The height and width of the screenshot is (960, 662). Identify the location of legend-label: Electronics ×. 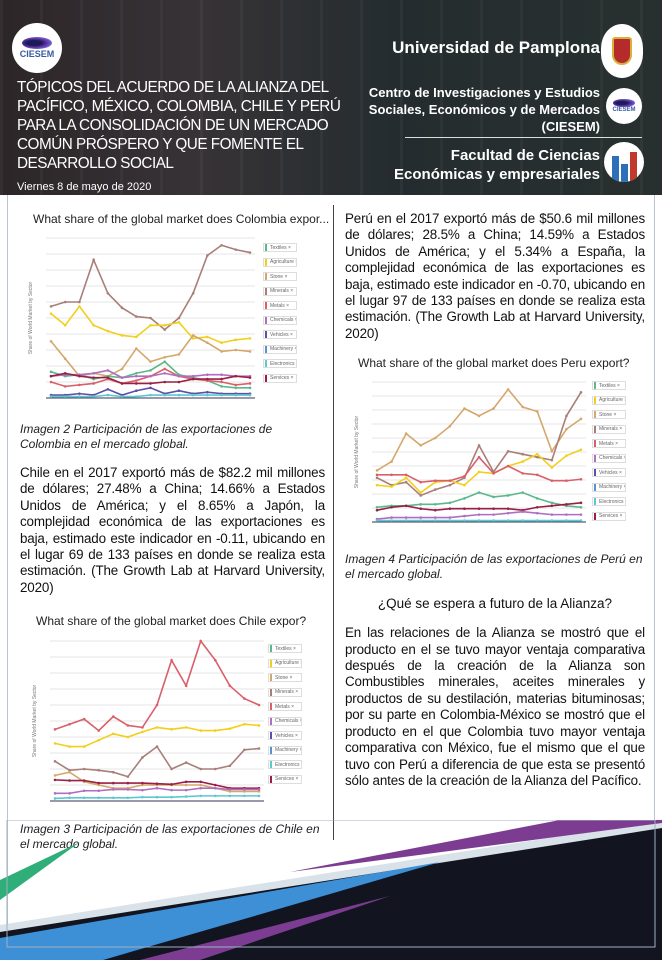
(283, 363).